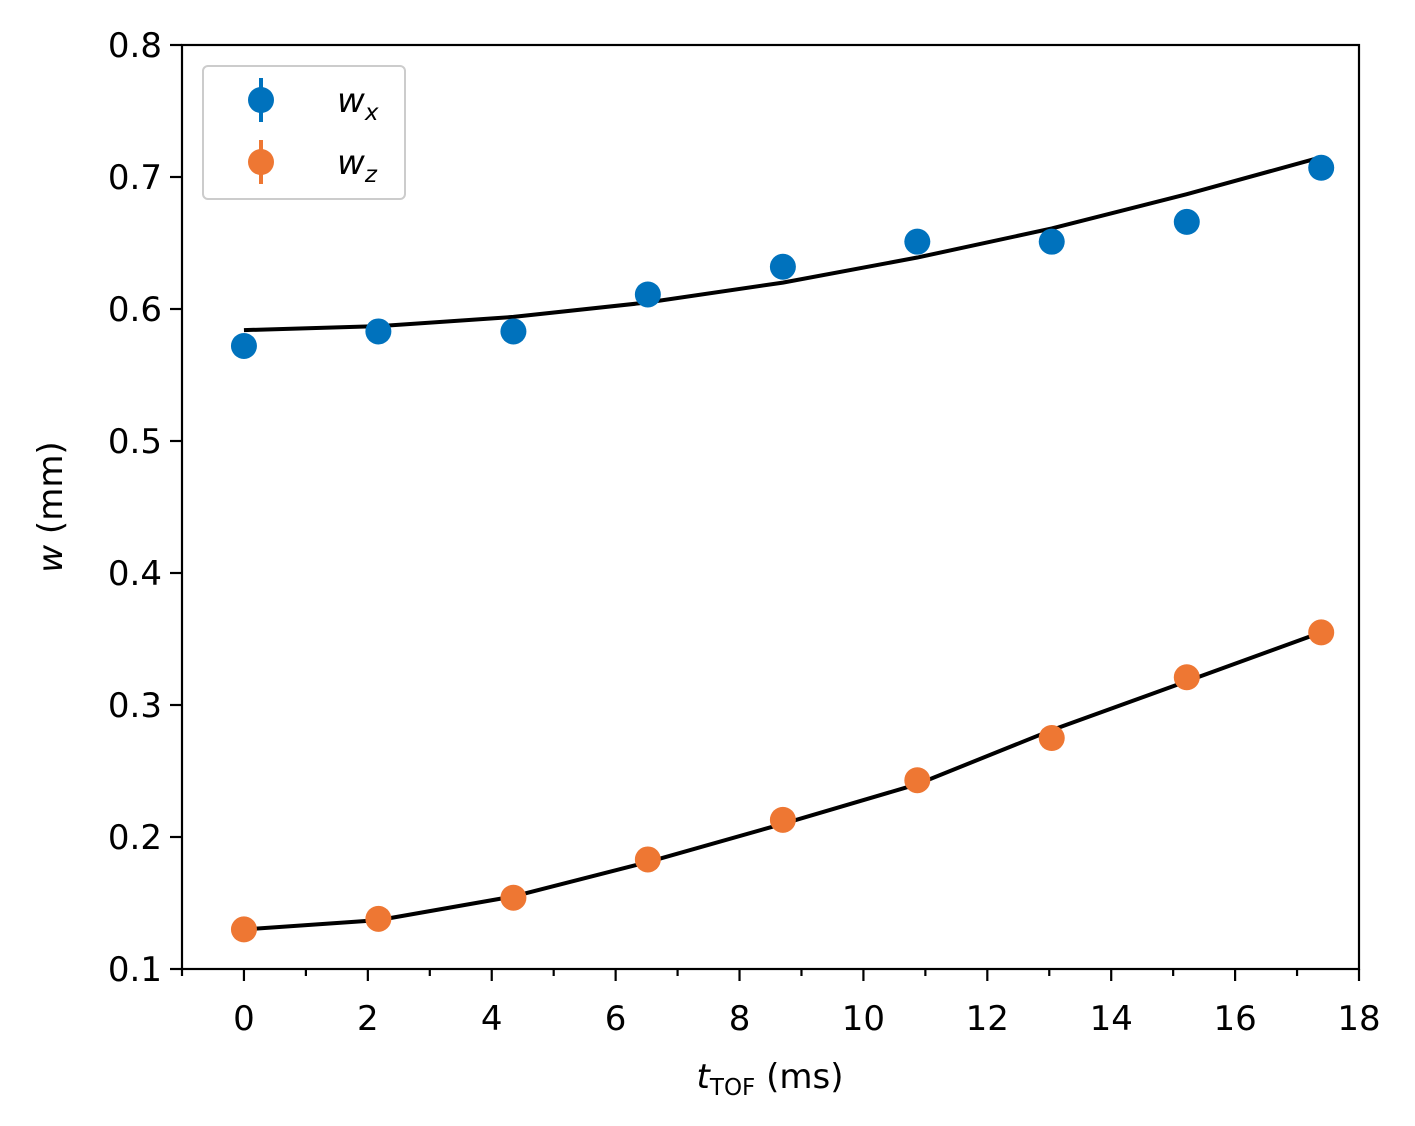 Image resolution: width=1415 pixels, height=1126 pixels. I want to click on legend-item-w-x: wx, so click(313, 102).